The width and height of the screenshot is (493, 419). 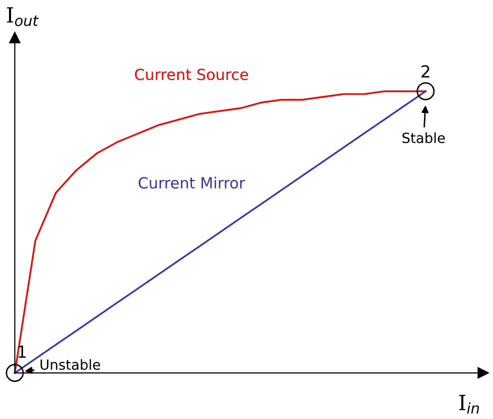 I want to click on x-axis-title: I$_{in}$, so click(x=469, y=404).